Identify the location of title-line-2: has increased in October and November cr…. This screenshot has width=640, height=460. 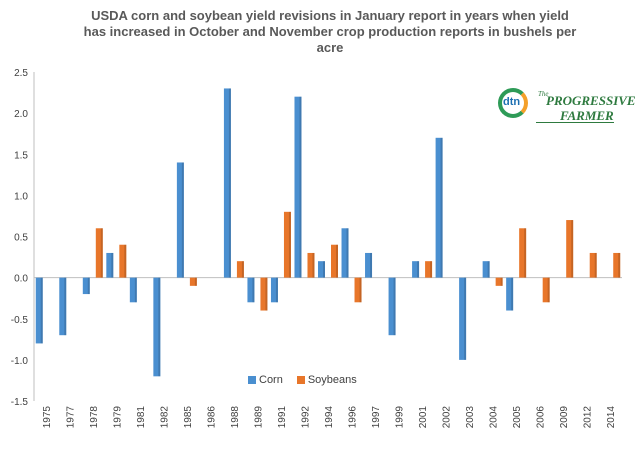
(330, 31).